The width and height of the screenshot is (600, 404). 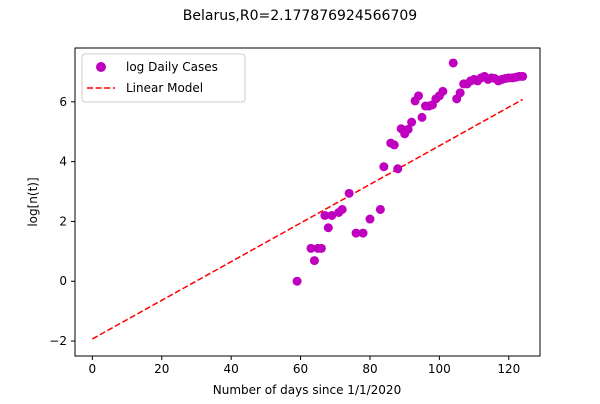 I want to click on legend-box, so click(x=163, y=78).